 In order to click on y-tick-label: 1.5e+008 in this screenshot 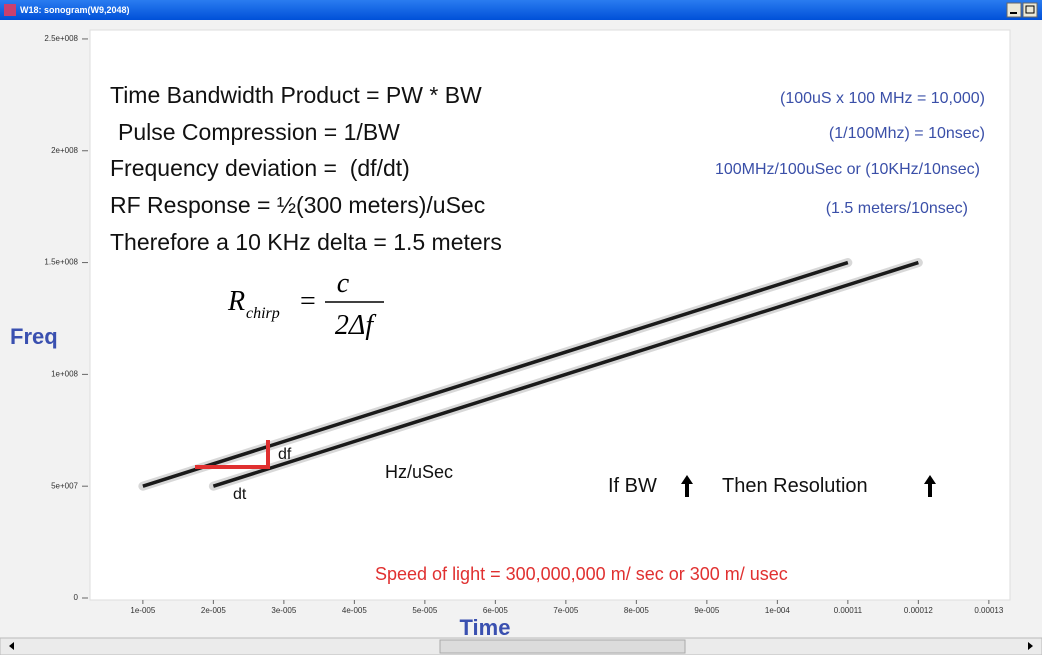, I will do `click(61, 262)`.